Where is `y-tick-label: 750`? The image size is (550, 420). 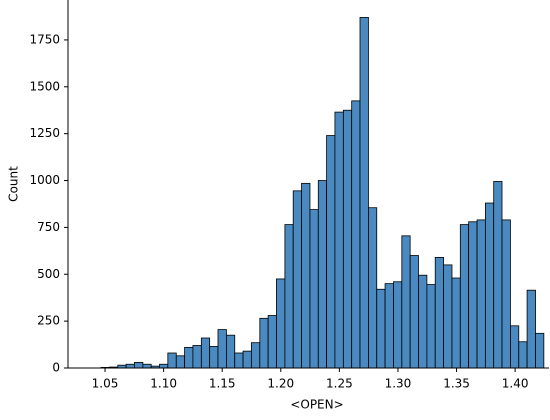
y-tick-label: 750 is located at coordinates (48, 227).